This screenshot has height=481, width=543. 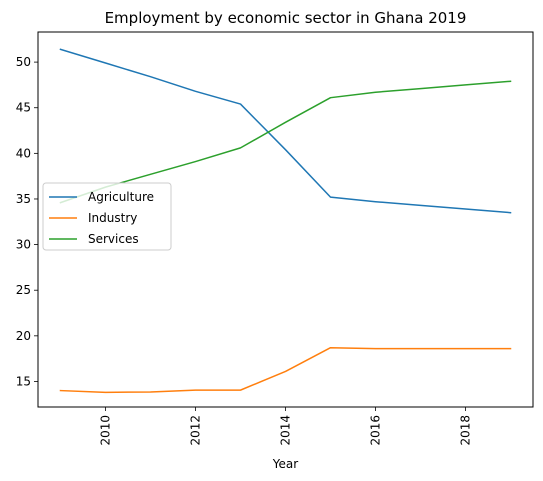 I want to click on series-line-industry, so click(x=285, y=370).